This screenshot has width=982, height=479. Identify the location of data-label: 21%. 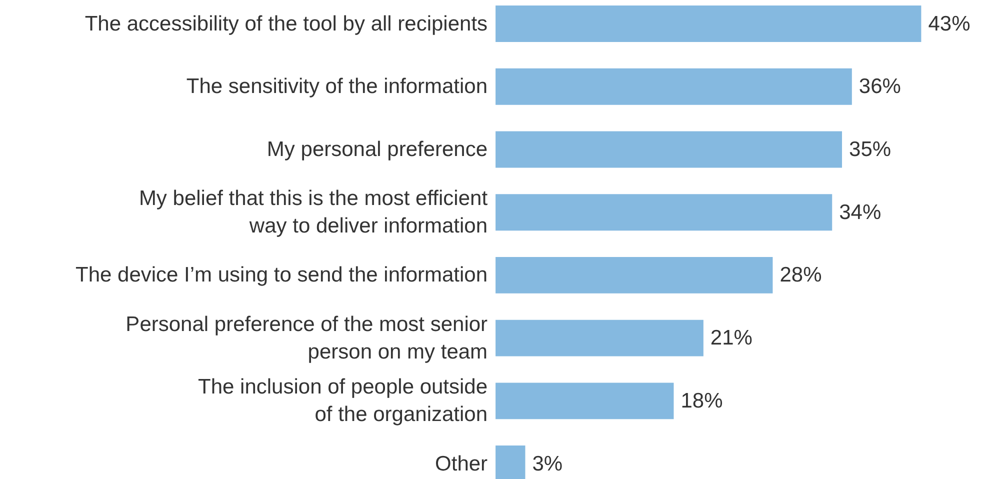
(731, 338).